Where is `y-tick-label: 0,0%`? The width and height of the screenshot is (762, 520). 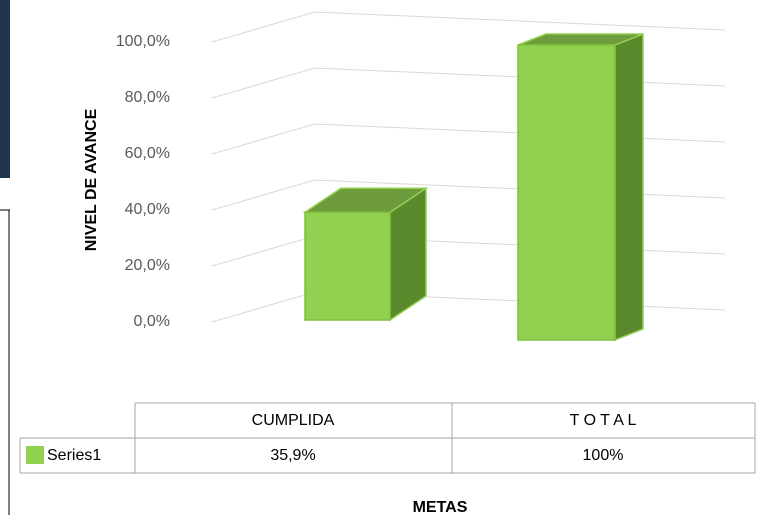
y-tick-label: 0,0% is located at coordinates (152, 321).